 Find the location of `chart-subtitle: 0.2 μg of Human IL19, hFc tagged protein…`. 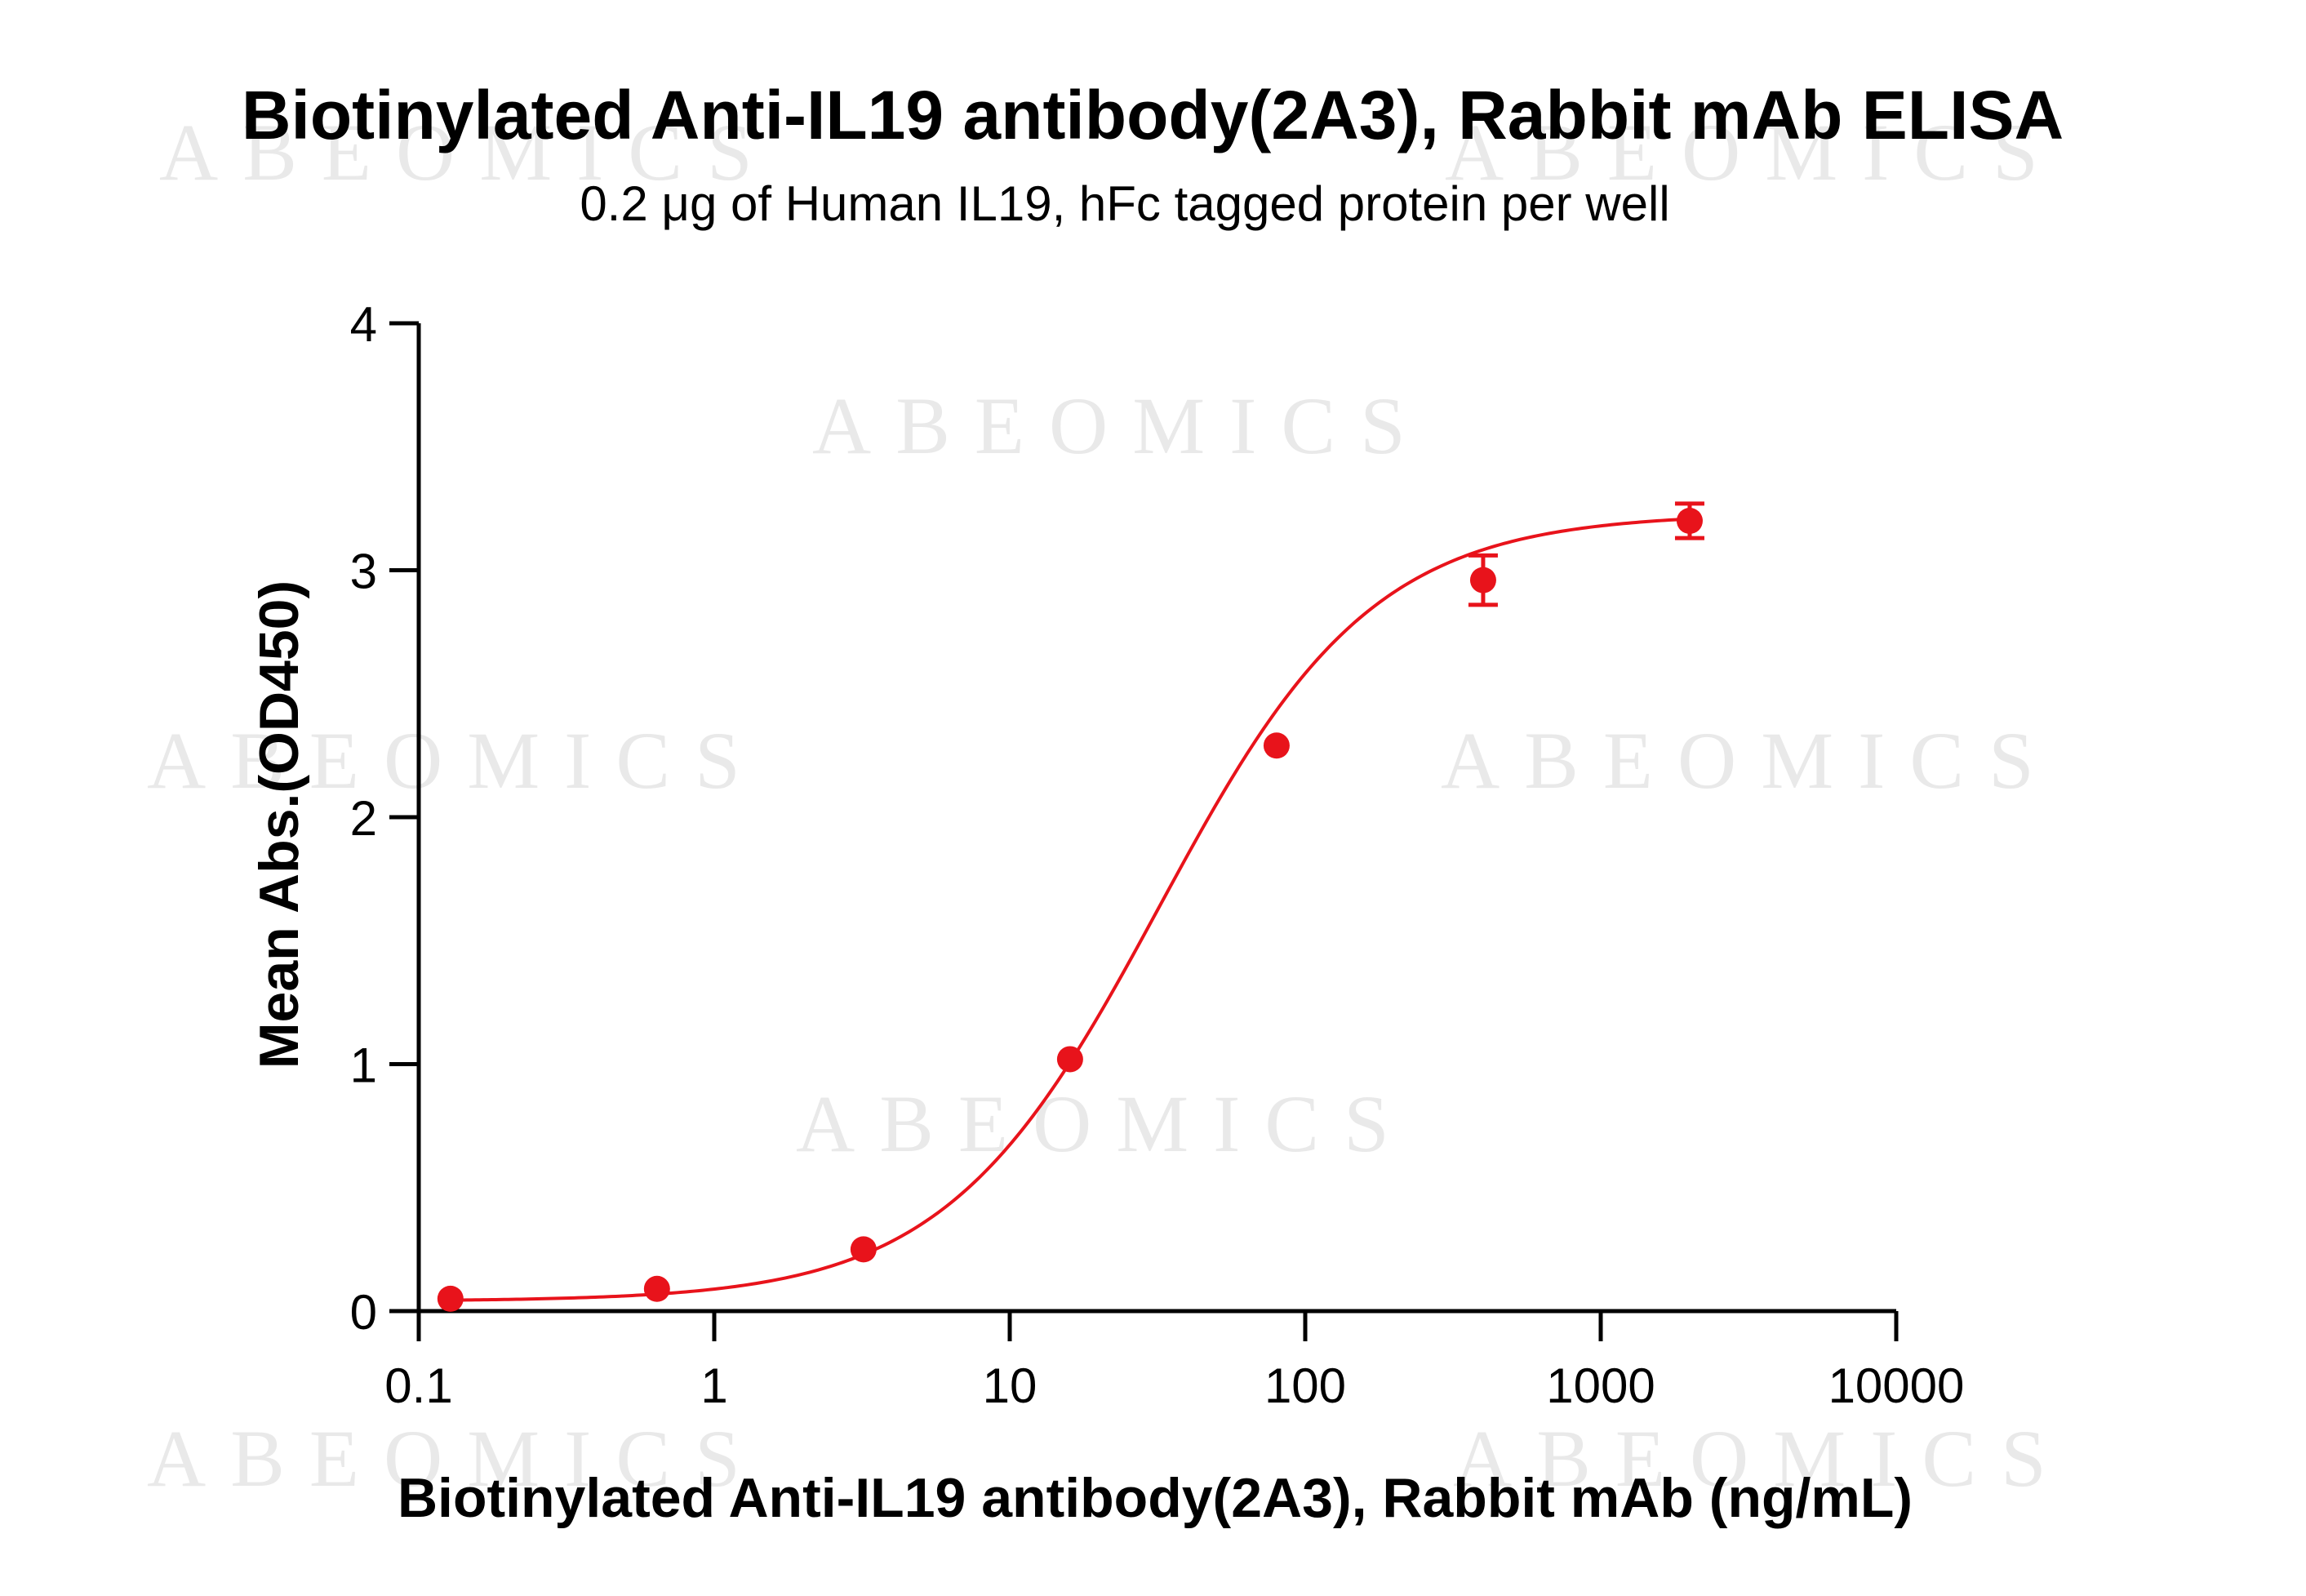

chart-subtitle: 0.2 μg of Human IL19, hFc tagged protein… is located at coordinates (1124, 203).